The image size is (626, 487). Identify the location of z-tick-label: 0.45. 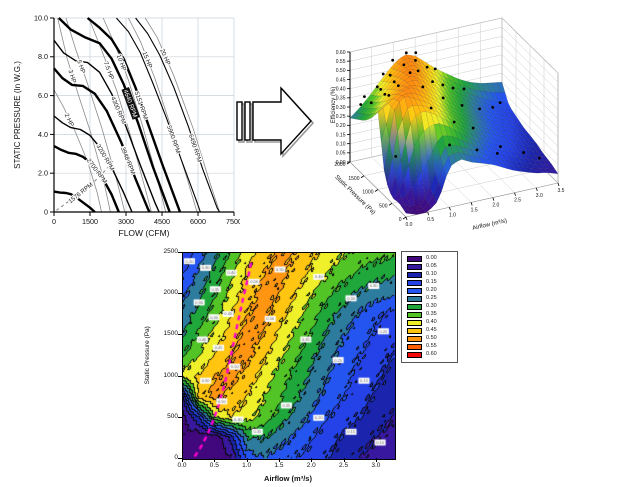
(341, 80).